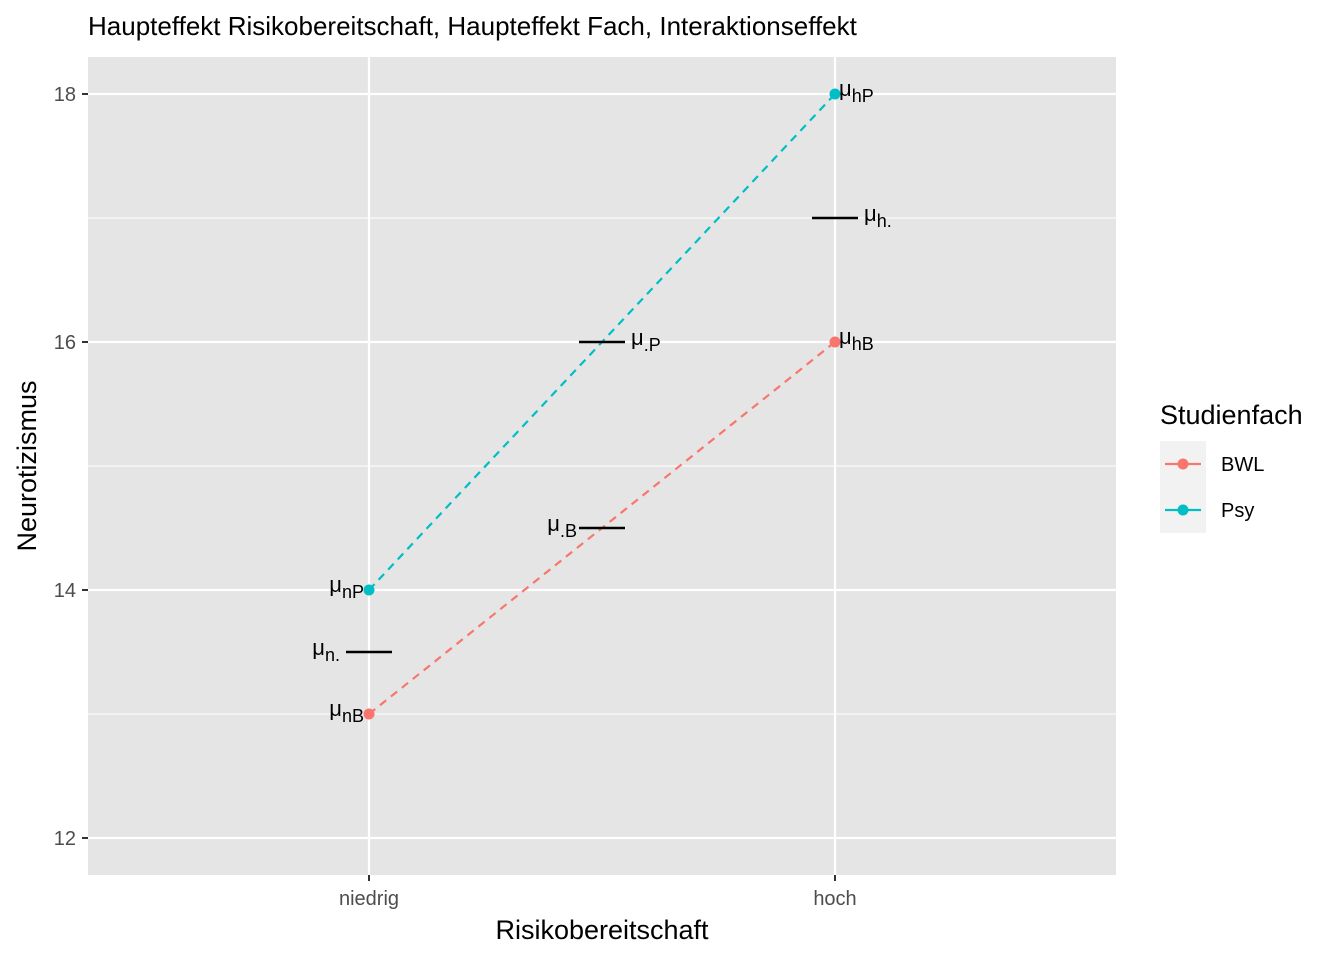 This screenshot has height=960, width=1344. What do you see at coordinates (602, 930) in the screenshot?
I see `x-axis-title: Risikobereitschaft` at bounding box center [602, 930].